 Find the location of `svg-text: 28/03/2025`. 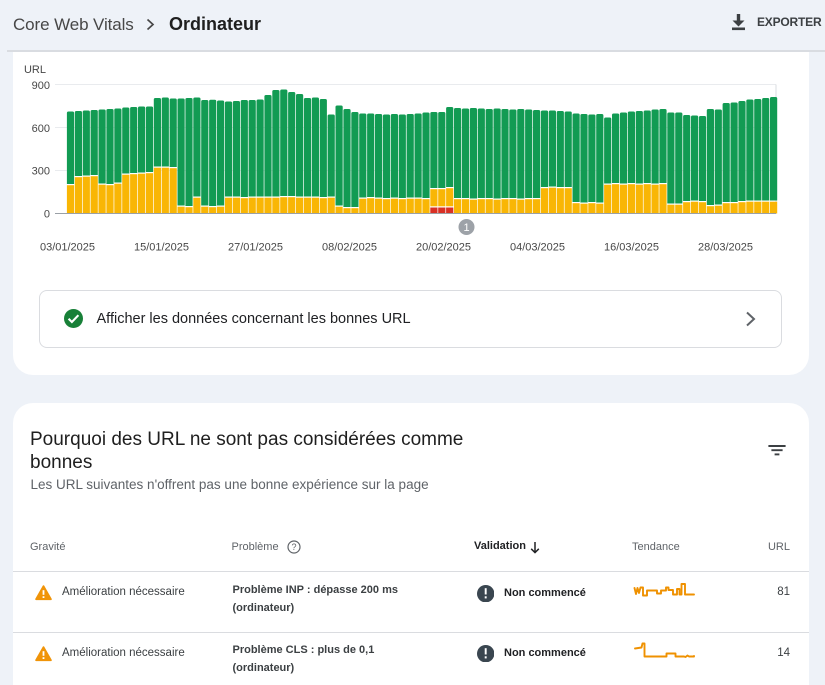

svg-text: 28/03/2025 is located at coordinates (725, 248).